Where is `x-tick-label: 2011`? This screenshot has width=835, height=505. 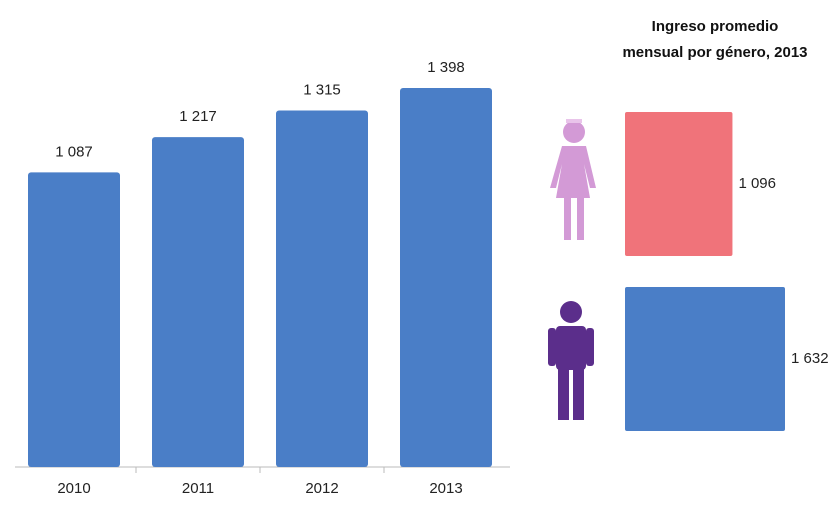 x-tick-label: 2011 is located at coordinates (198, 488).